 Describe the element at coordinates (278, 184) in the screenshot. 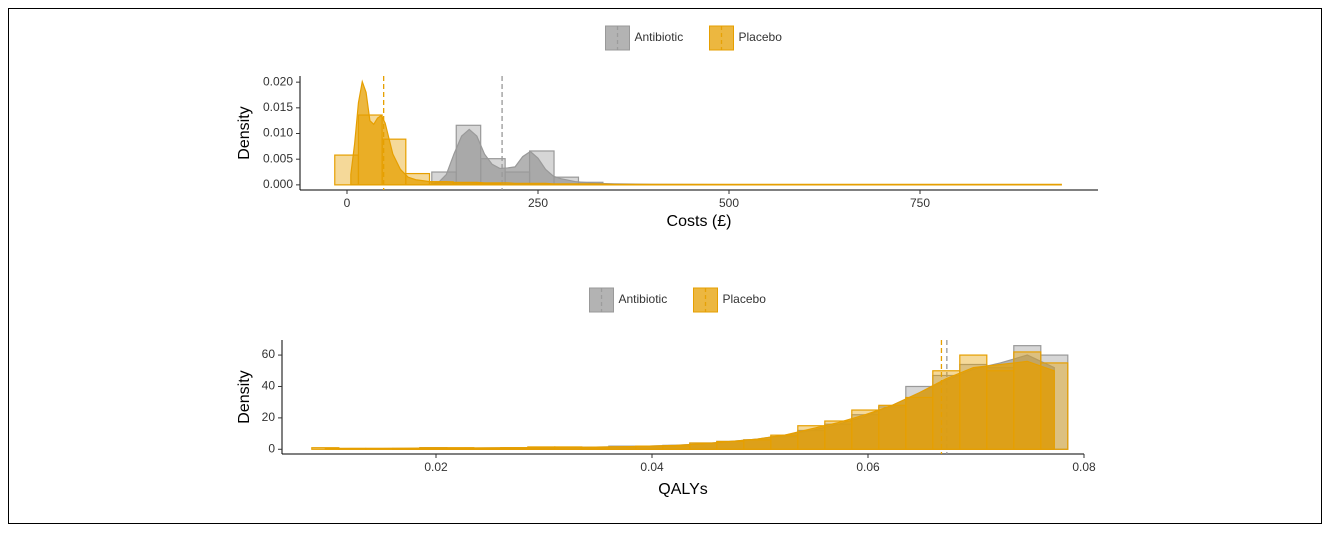

I see `y-tick-label: 0.000` at that location.